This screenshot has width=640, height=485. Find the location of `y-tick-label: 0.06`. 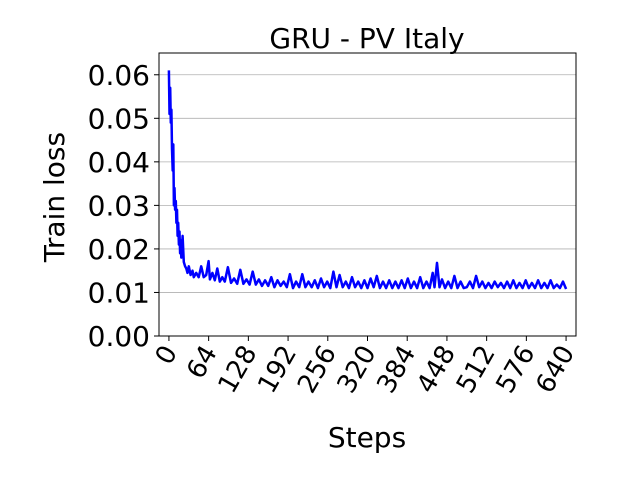

y-tick-label: 0.06 is located at coordinates (119, 75).